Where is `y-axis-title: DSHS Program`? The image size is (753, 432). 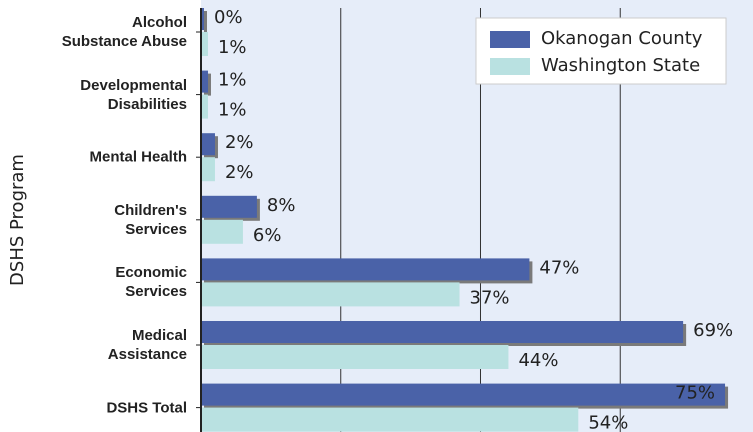
y-axis-title: DSHS Program is located at coordinates (17, 220).